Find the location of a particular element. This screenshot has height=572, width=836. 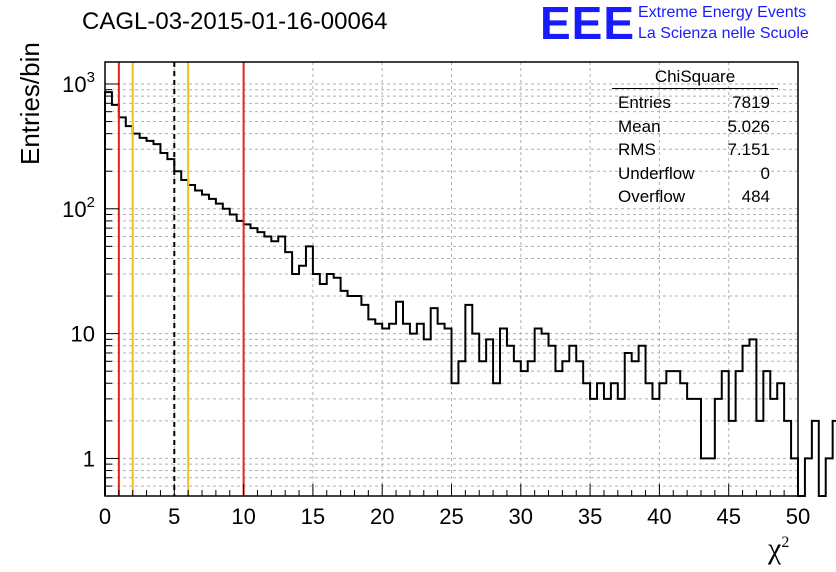

stats-row-underflow: Underflow 0 is located at coordinates (695, 174).